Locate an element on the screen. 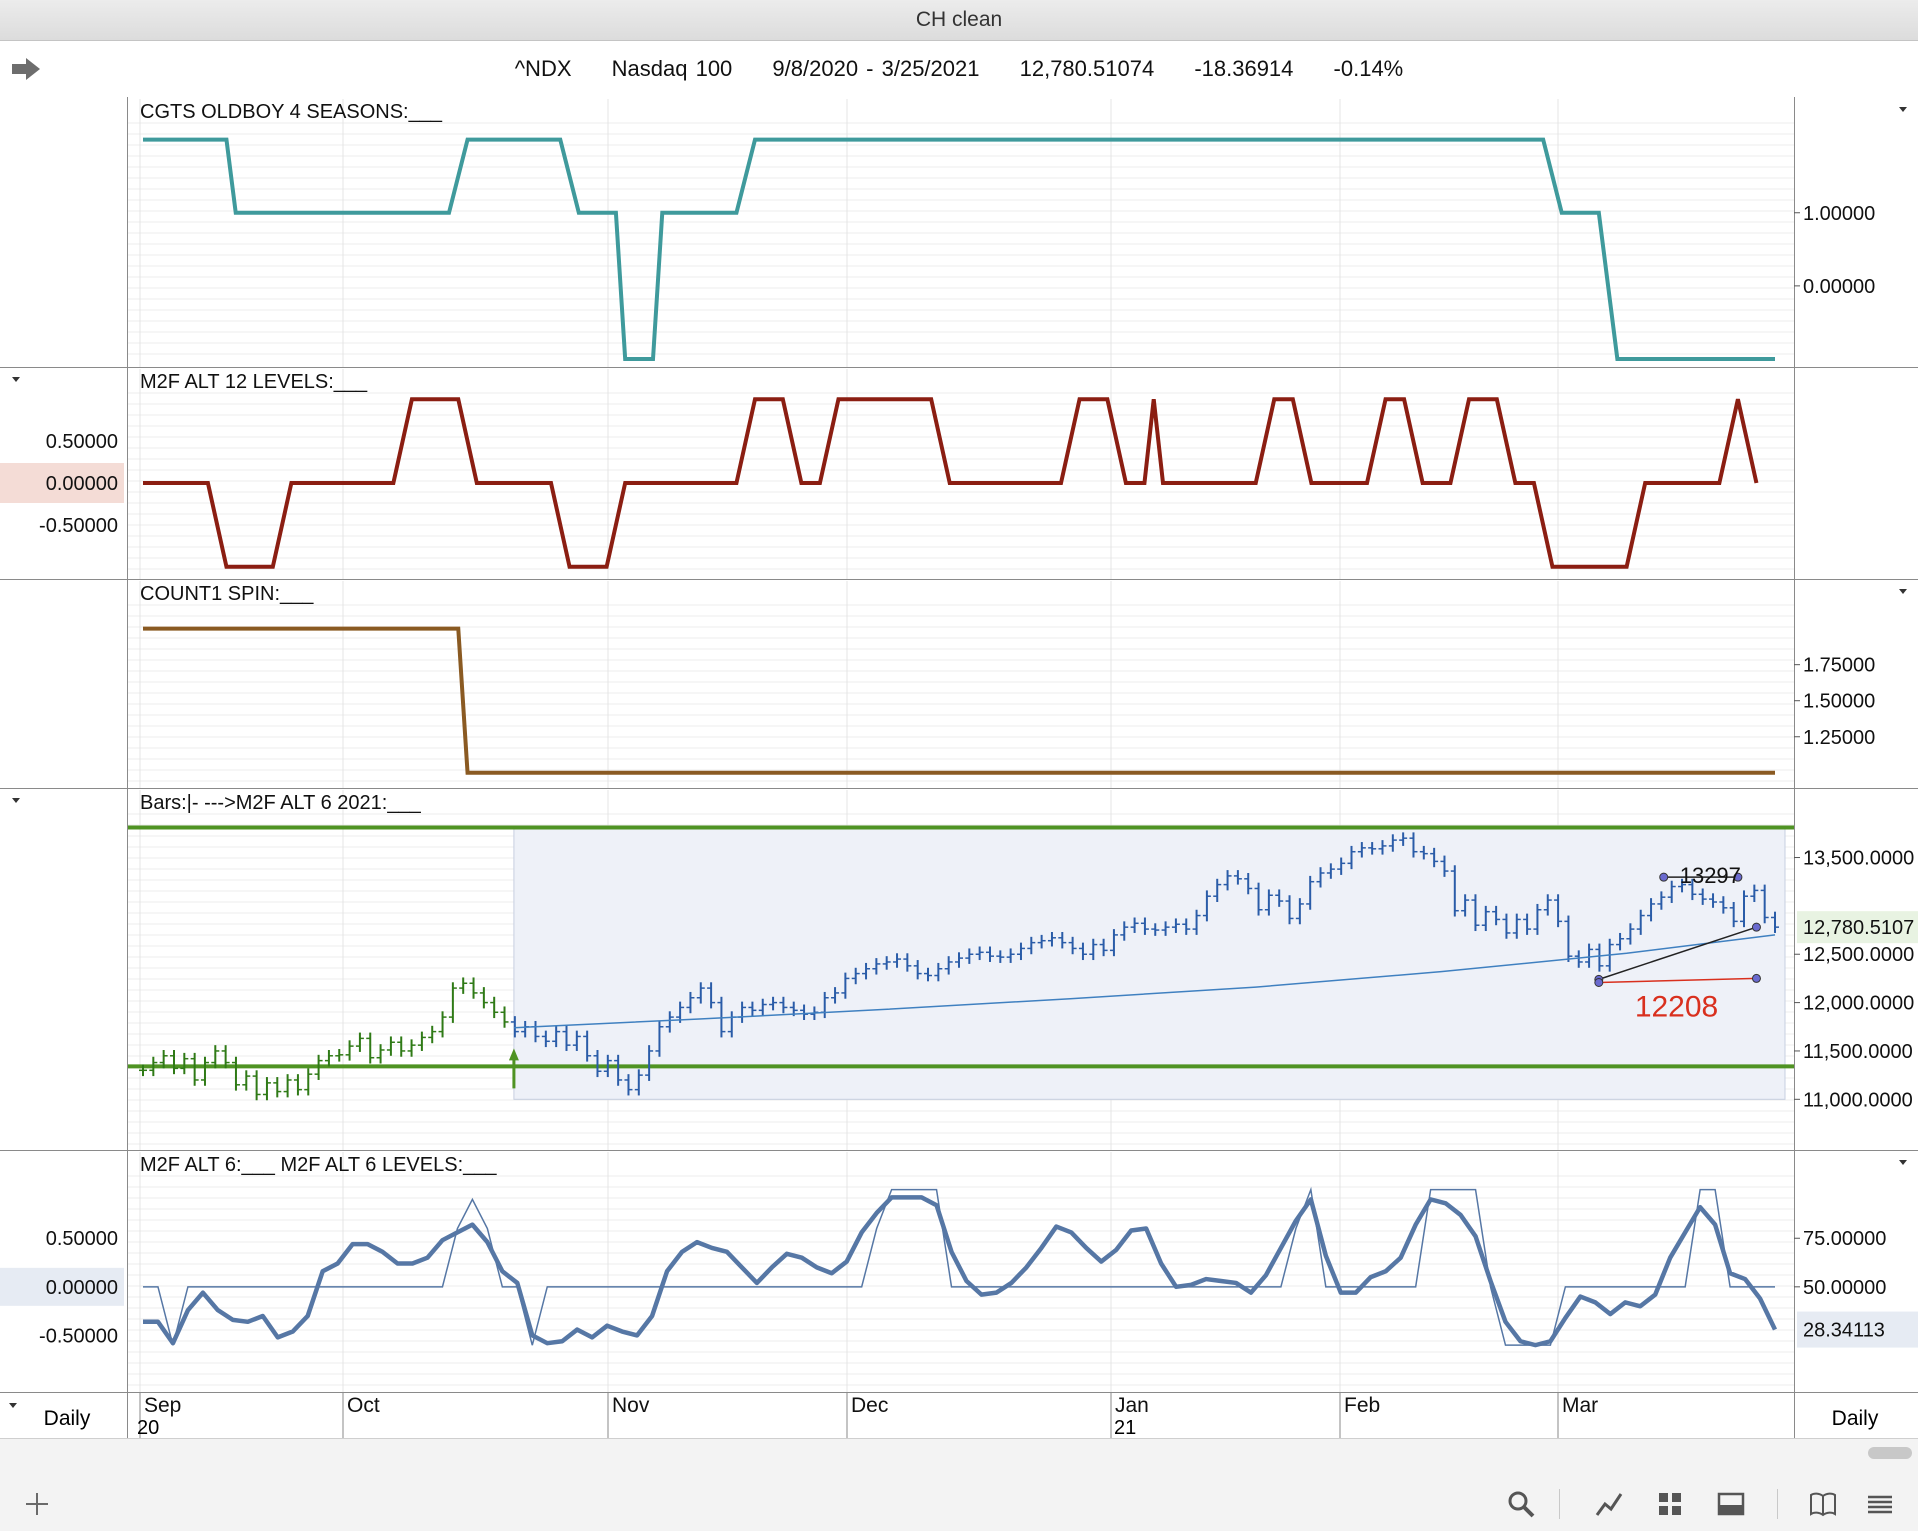 Image resolution: width=1918 pixels, height=1531 pixels. quote-symbol: ^NDX is located at coordinates (543, 68).